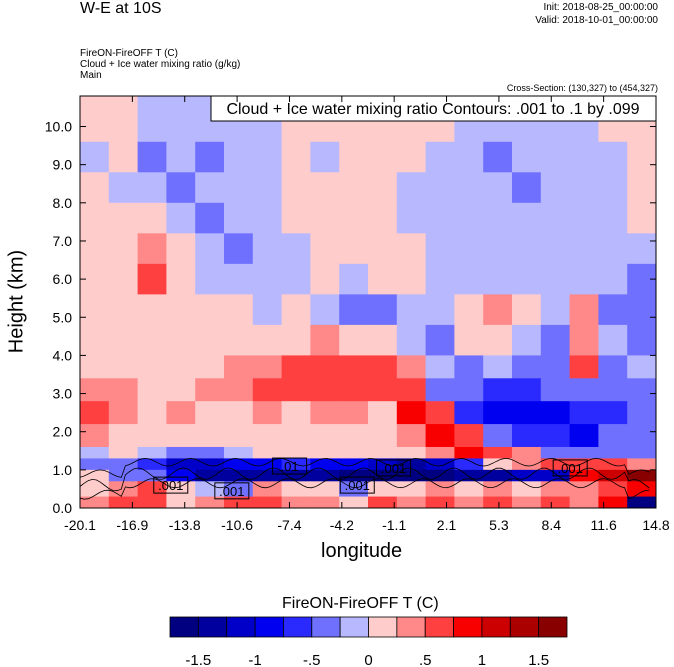 Image resolution: width=674 pixels, height=667 pixels. What do you see at coordinates (582, 88) in the screenshot?
I see `cross-section-label: Cross-Section: (130,327) to (454,327)` at bounding box center [582, 88].